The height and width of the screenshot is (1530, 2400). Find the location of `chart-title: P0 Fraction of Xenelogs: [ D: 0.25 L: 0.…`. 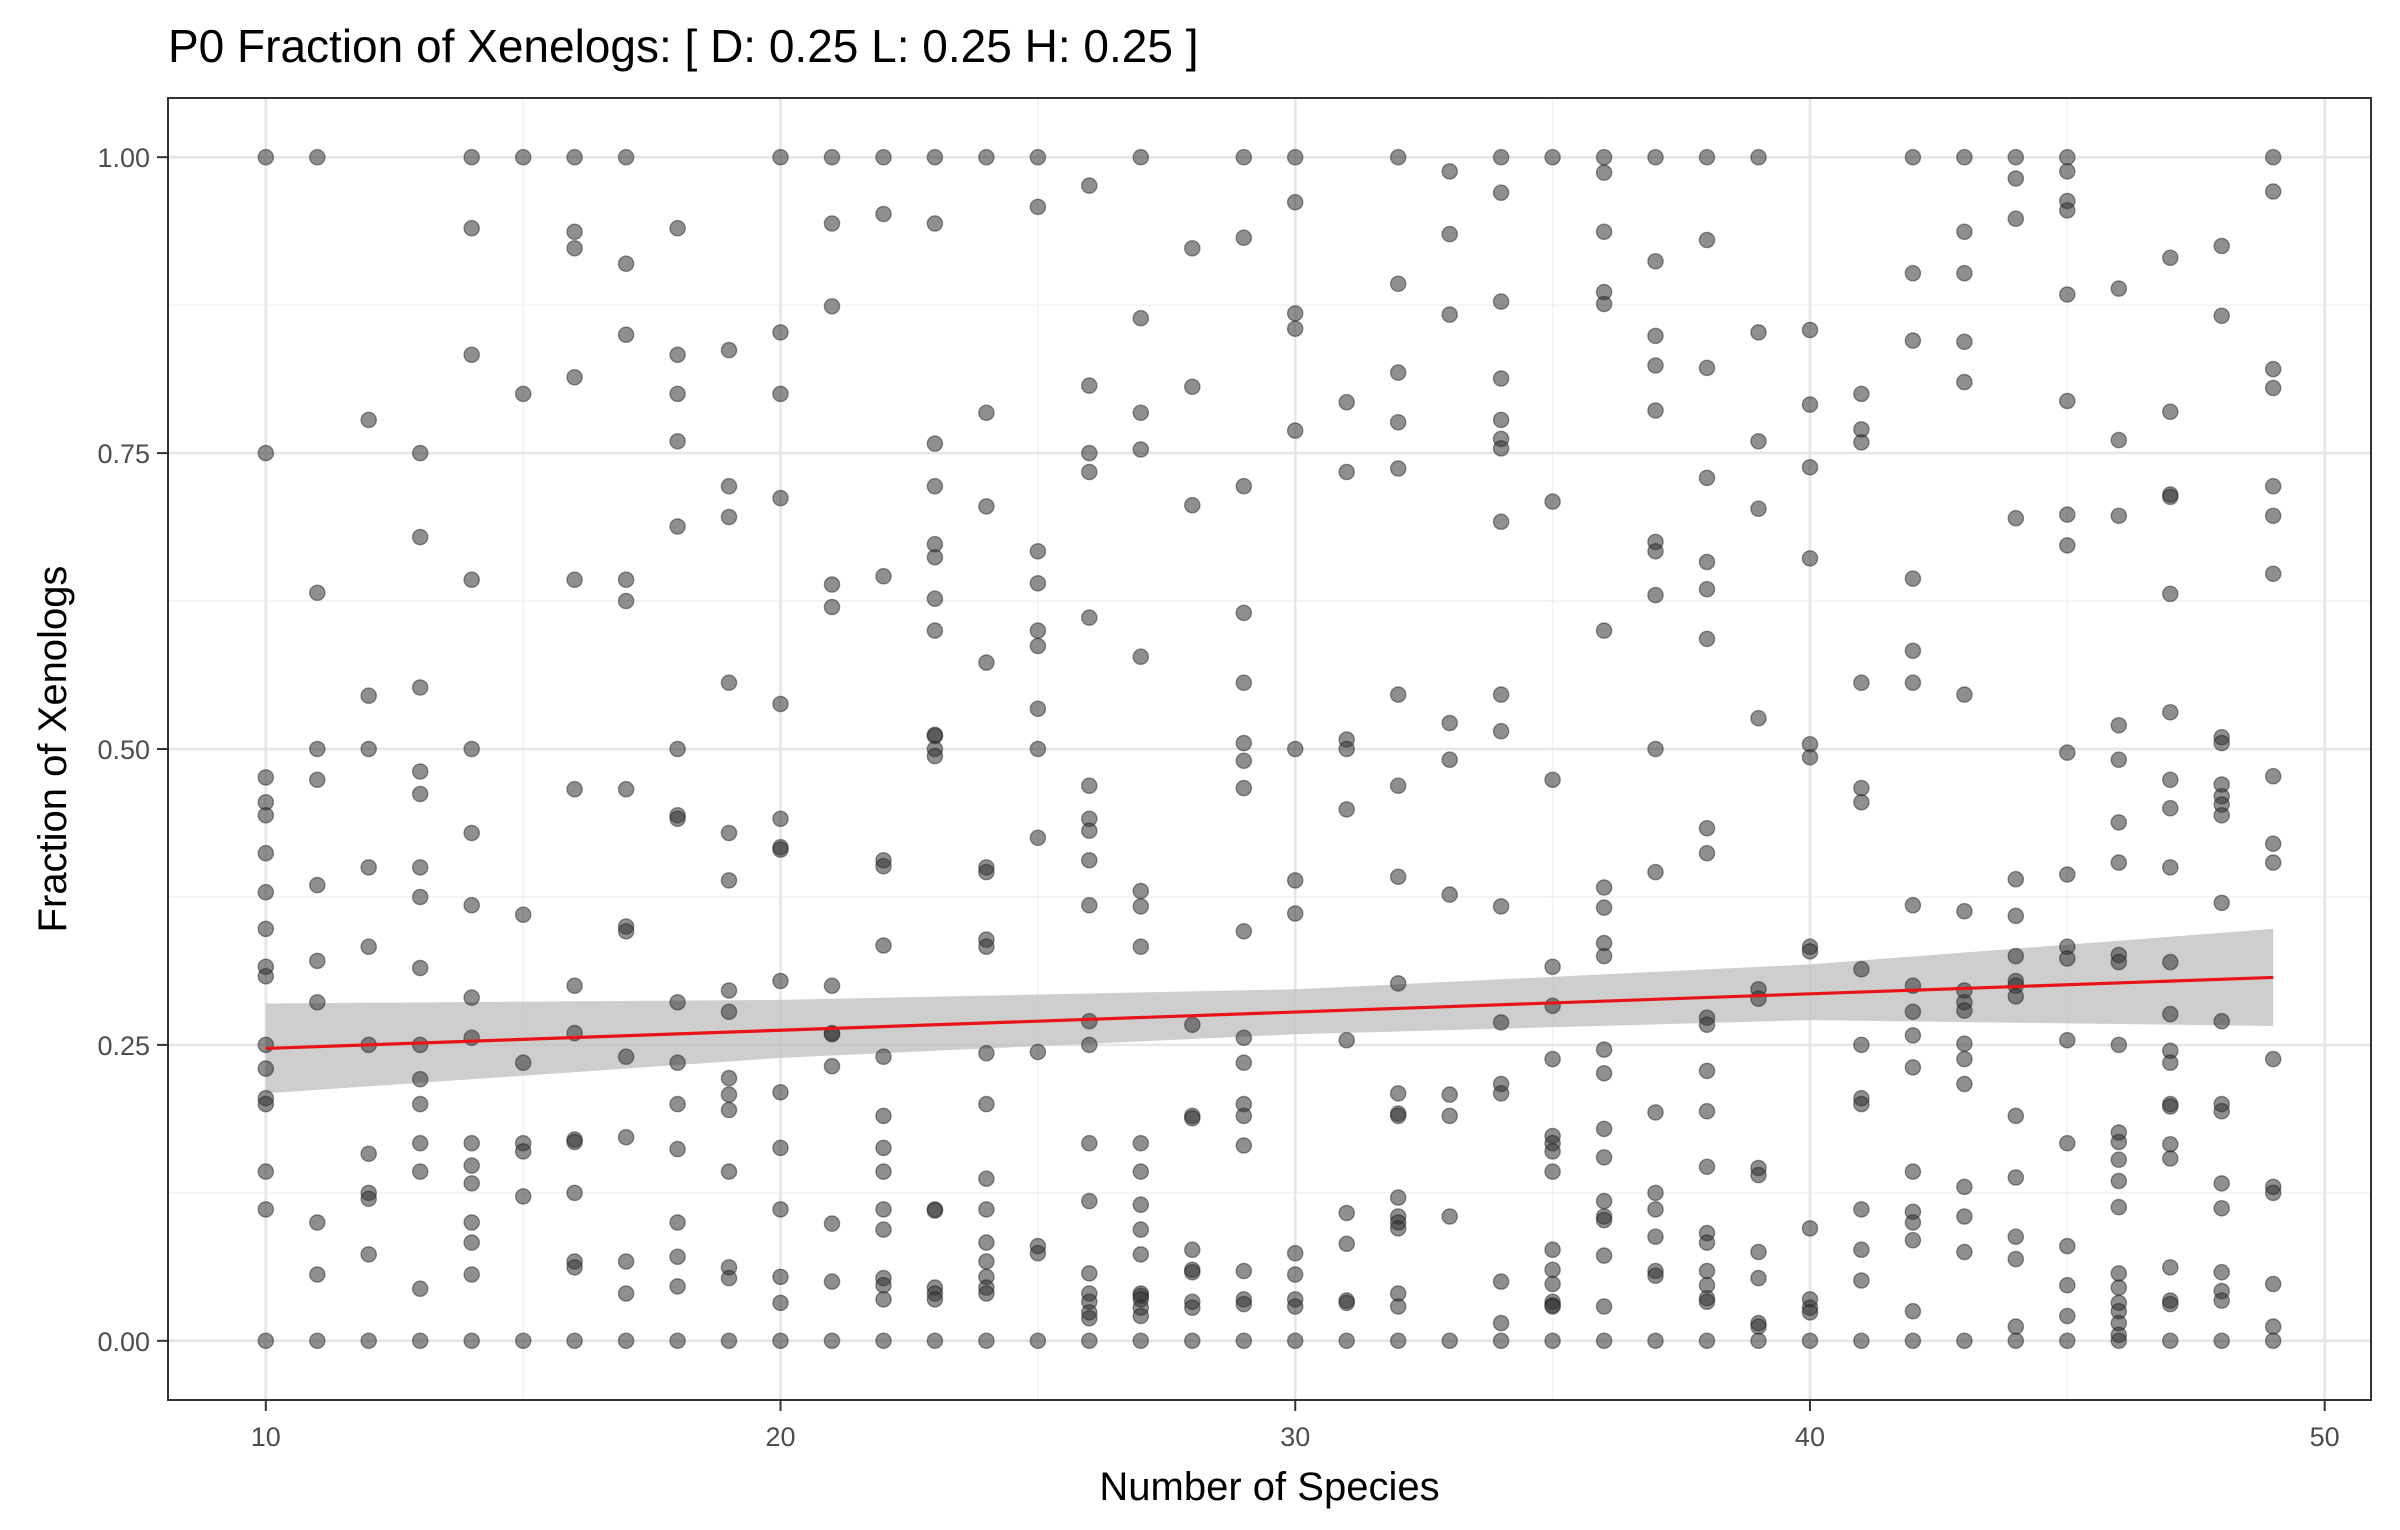

chart-title: P0 Fraction of Xenelogs: [ D: 0.25 L: 0.… is located at coordinates (683, 46).